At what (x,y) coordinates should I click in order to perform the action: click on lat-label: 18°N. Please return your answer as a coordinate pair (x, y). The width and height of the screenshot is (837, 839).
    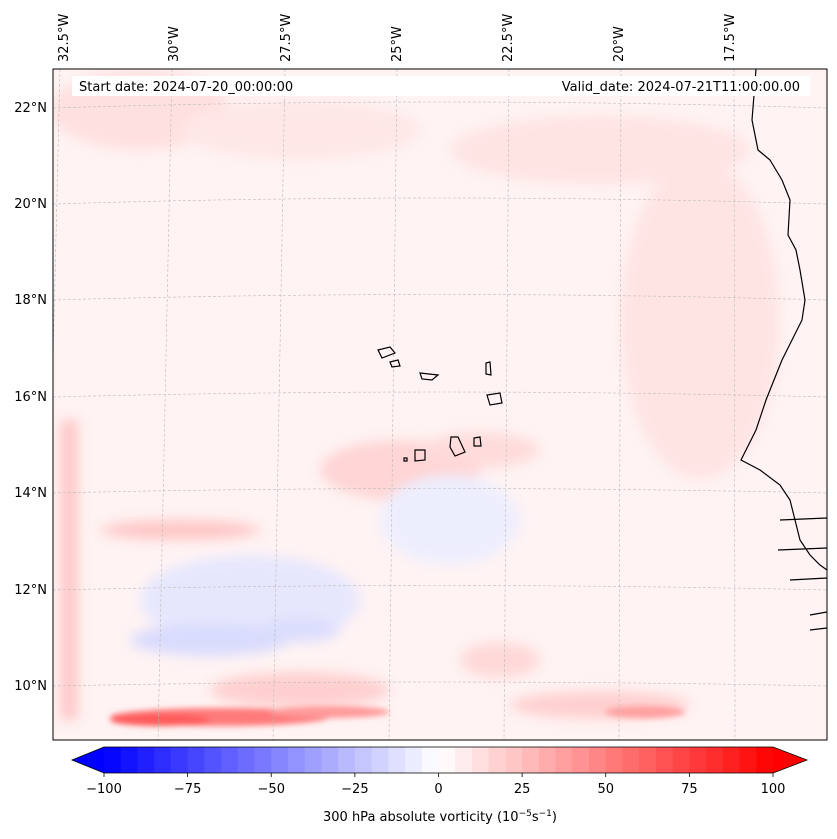
    Looking at the image, I should click on (30, 300).